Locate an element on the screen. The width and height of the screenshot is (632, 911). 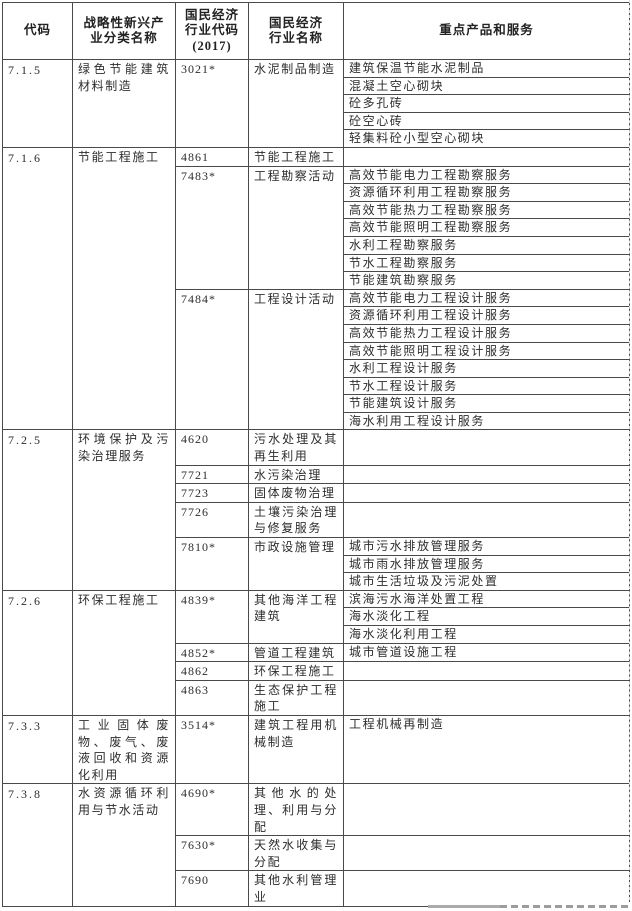
product-cell: 海水淡化利用工程 is located at coordinates (486, 634).